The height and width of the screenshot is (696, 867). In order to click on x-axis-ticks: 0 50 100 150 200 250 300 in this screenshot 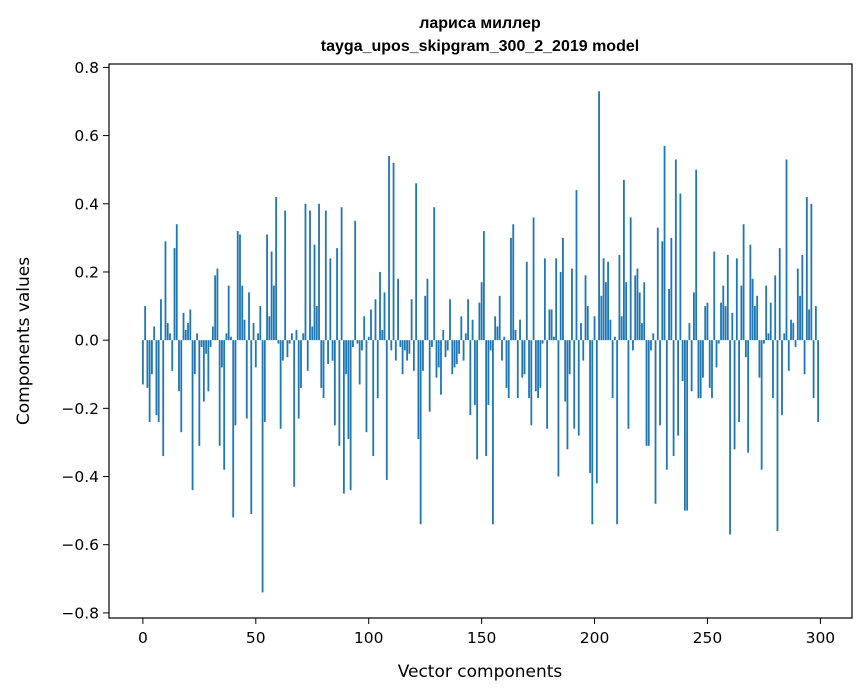, I will do `click(486, 632)`.